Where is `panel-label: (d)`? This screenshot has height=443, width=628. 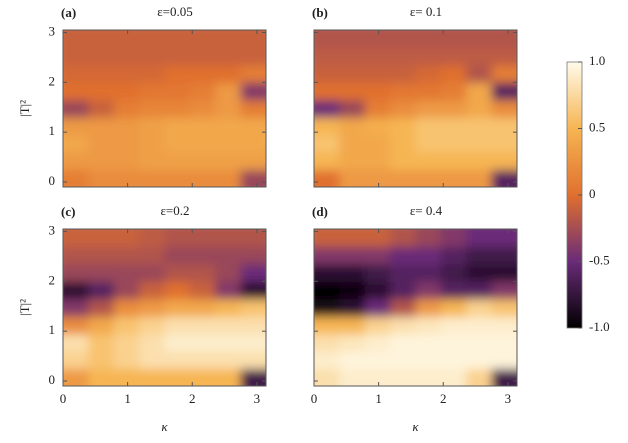
panel-label: (d) is located at coordinates (320, 211).